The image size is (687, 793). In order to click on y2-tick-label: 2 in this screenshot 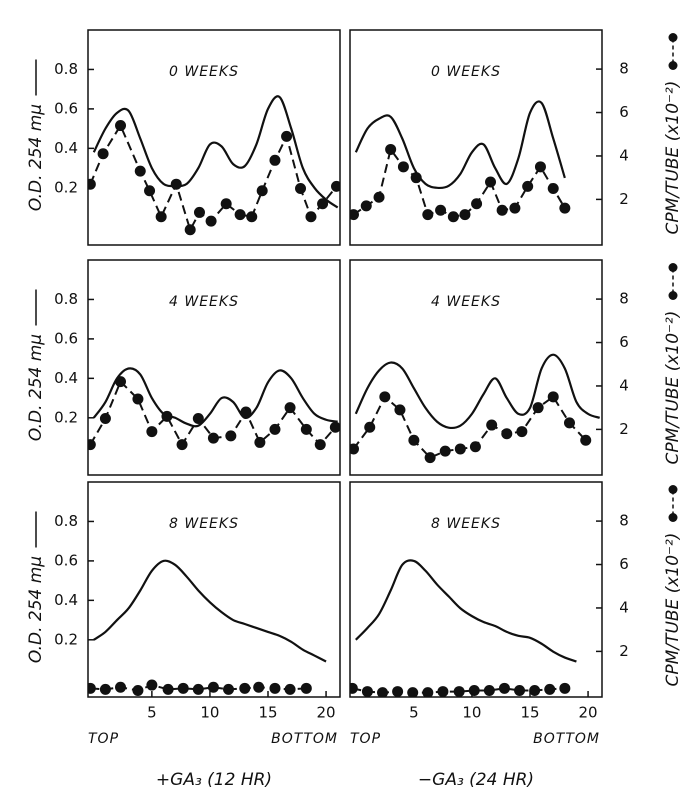, I will do `click(624, 429)`.